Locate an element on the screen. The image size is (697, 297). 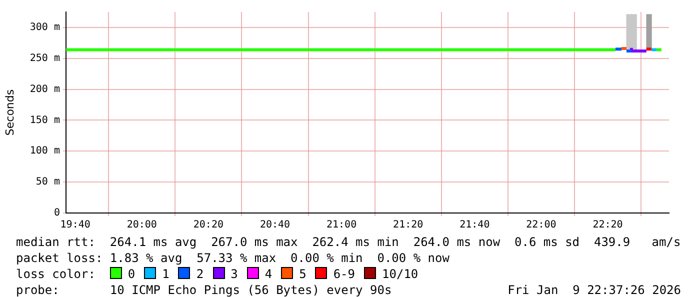
text: Fri Jan 9 22:37:26 2026 is located at coordinates (594, 290).